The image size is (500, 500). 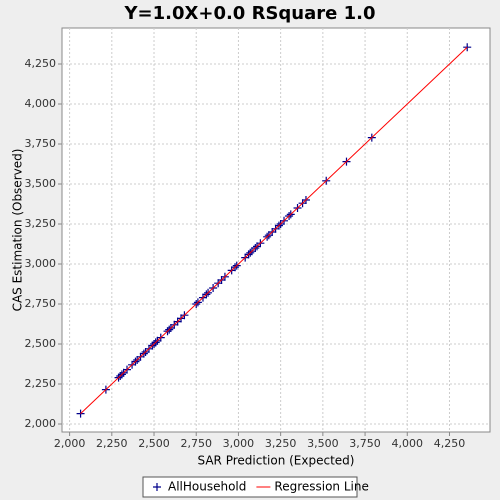 What do you see at coordinates (41, 103) in the screenshot?
I see `y-tick-label: 4,000` at bounding box center [41, 103].